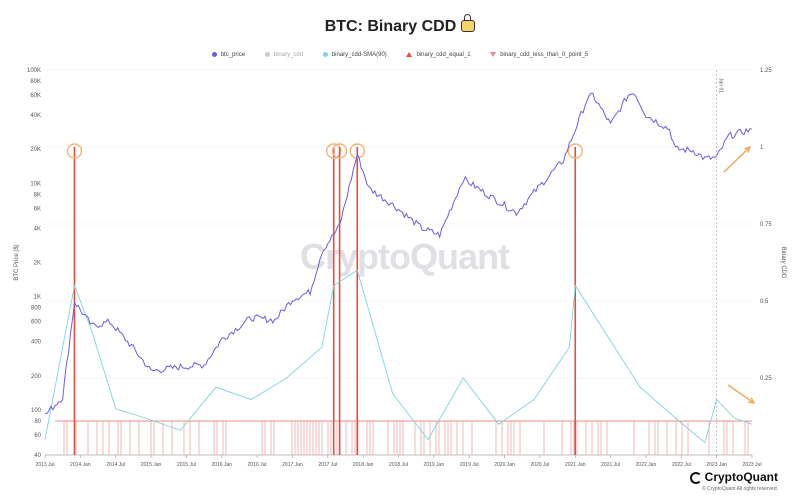 Image resolution: width=800 pixels, height=503 pixels. Describe the element at coordinates (37, 195) in the screenshot. I see `y-tick-label: 8K` at that location.